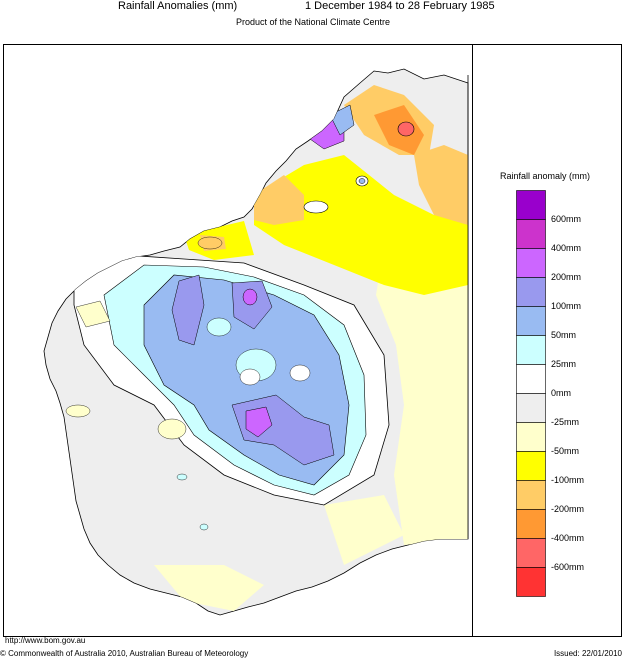  What do you see at coordinates (250, 297) in the screenshot?
I see `zone-200mm-north` at bounding box center [250, 297].